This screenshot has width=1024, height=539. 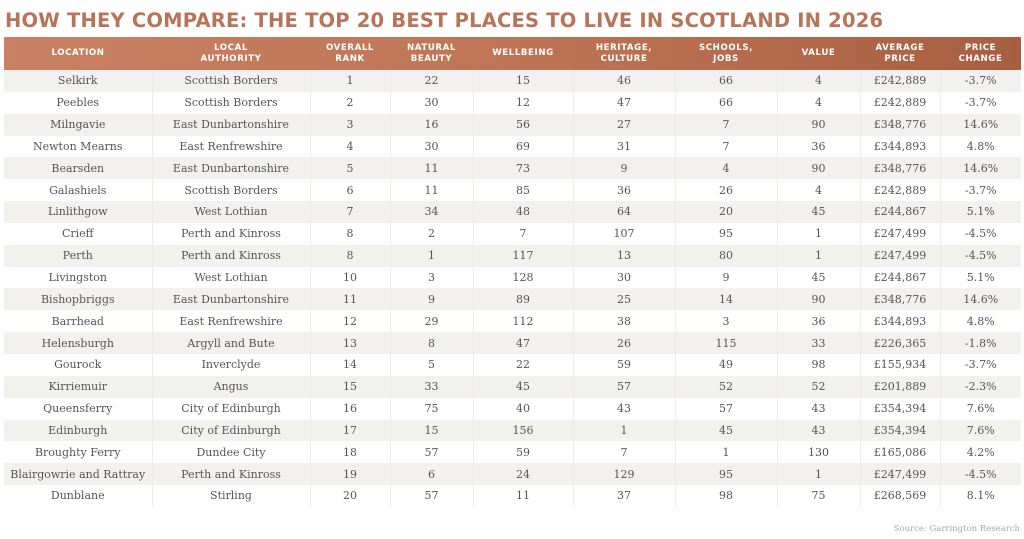 I want to click on natural-beauty-cell: 34, so click(x=431, y=212).